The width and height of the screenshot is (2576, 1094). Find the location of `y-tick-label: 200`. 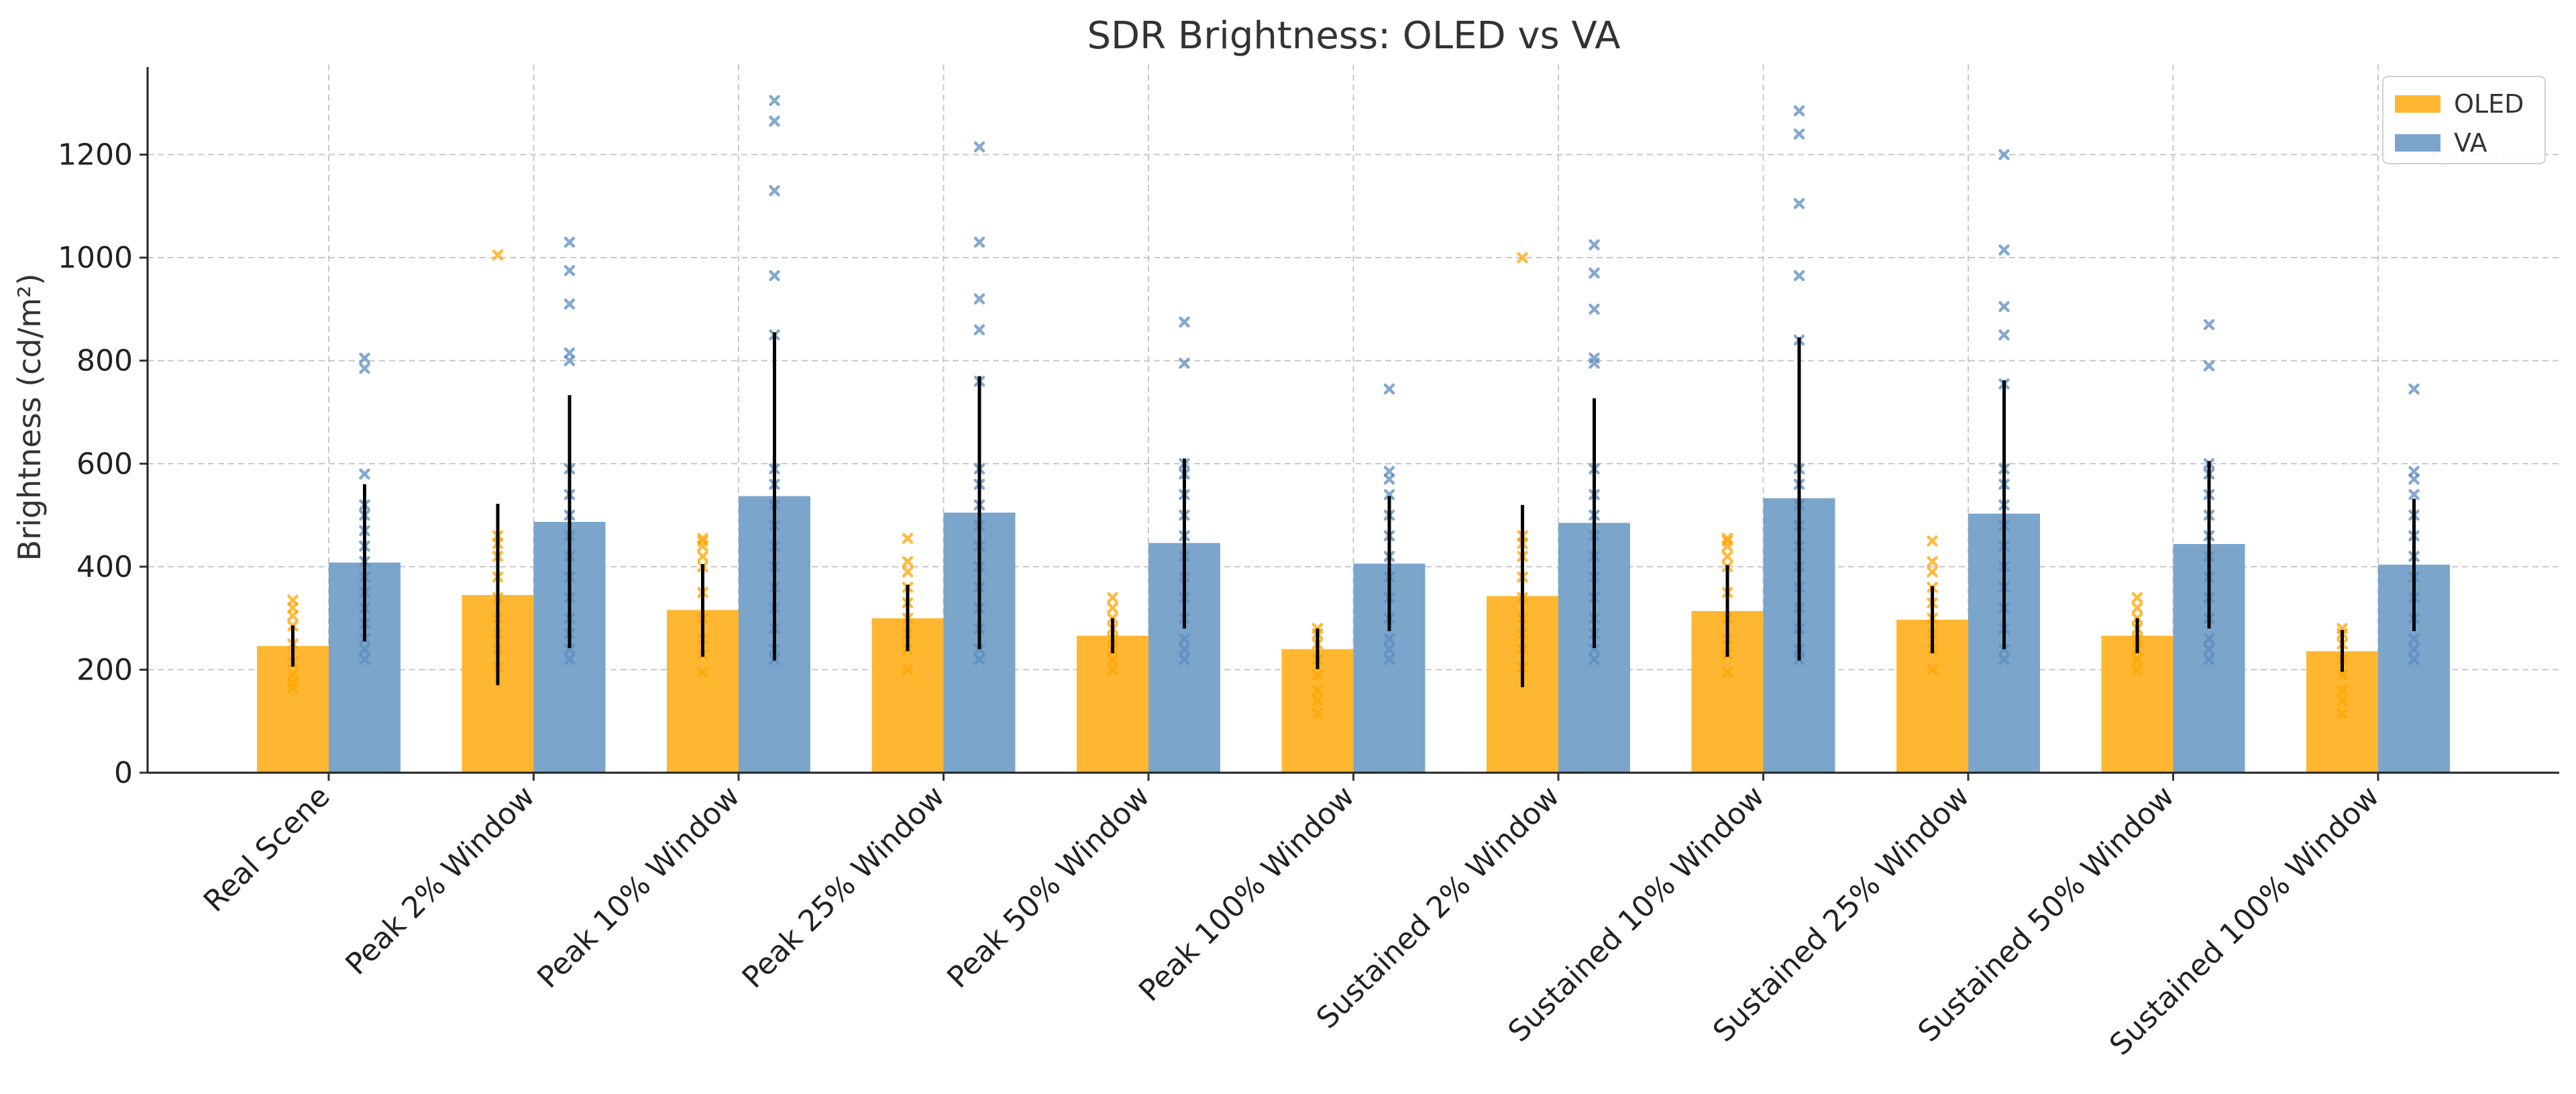

y-tick-label: 200 is located at coordinates (104, 670).